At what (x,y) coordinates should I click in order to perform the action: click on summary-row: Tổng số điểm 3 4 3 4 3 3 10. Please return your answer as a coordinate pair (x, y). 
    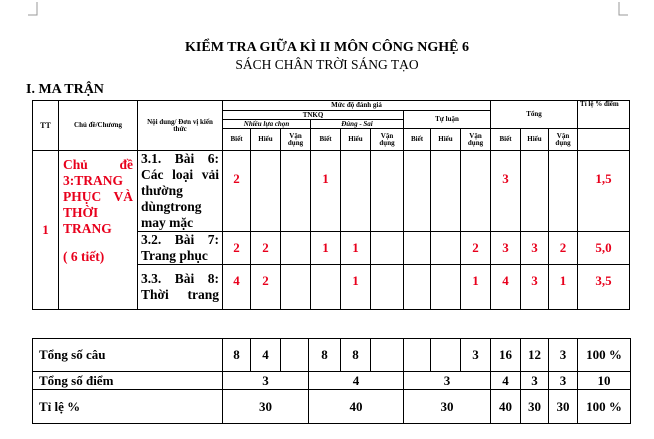
    Looking at the image, I should click on (331, 380).